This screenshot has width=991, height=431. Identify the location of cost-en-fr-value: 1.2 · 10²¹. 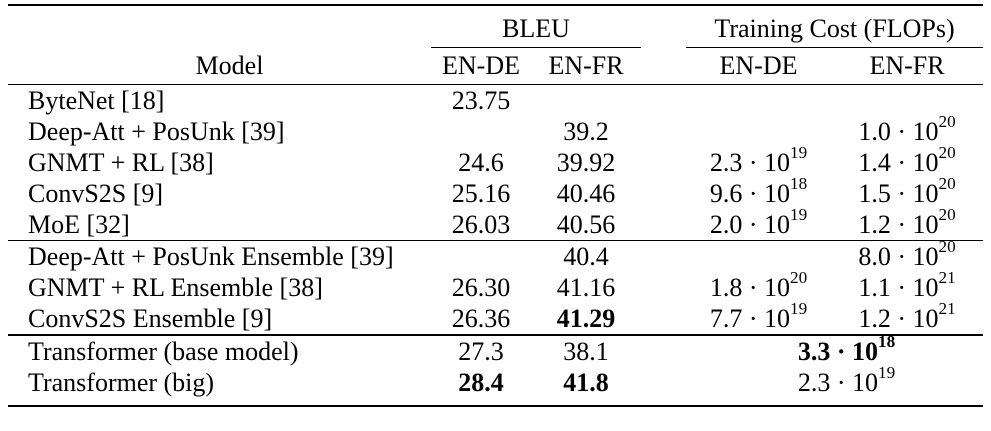
(907, 316).